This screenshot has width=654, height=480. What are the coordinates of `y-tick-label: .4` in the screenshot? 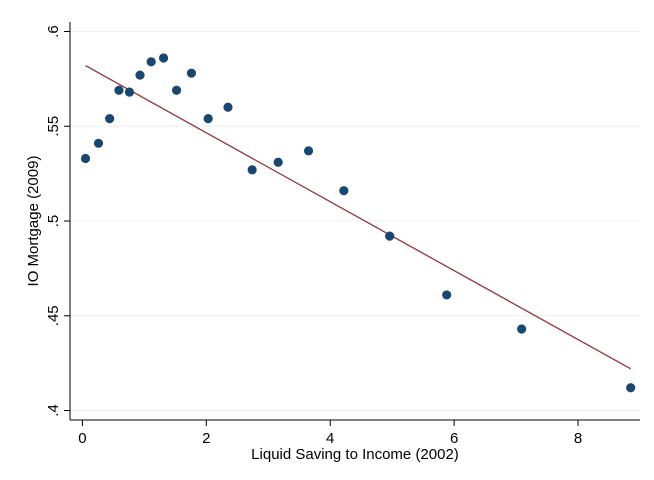 It's located at (53, 410).